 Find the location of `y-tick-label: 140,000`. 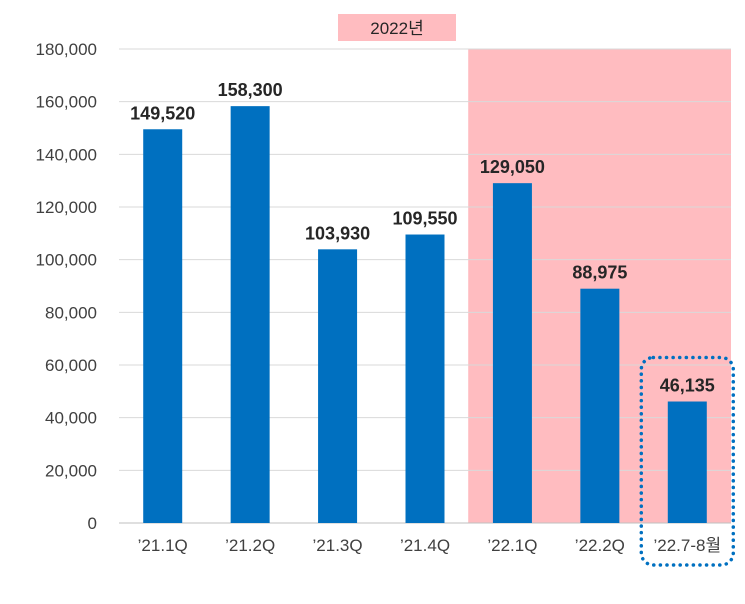

y-tick-label: 140,000 is located at coordinates (66, 154).